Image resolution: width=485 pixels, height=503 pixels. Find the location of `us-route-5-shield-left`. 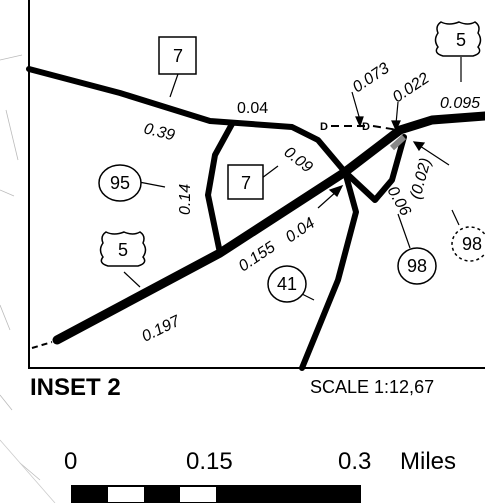

us-route-5-shield-left is located at coordinates (123, 249).